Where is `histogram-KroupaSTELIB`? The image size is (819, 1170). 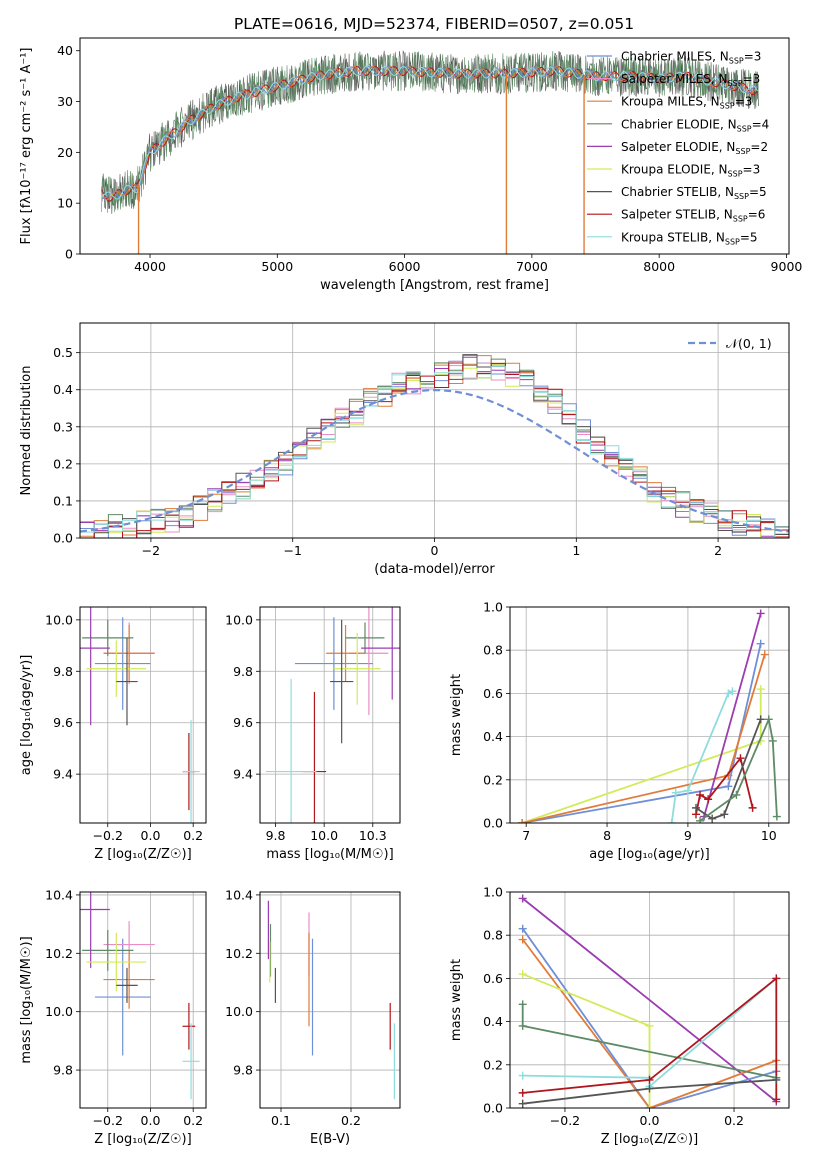 histogram-KroupaSTELIB is located at coordinates (434, 452).